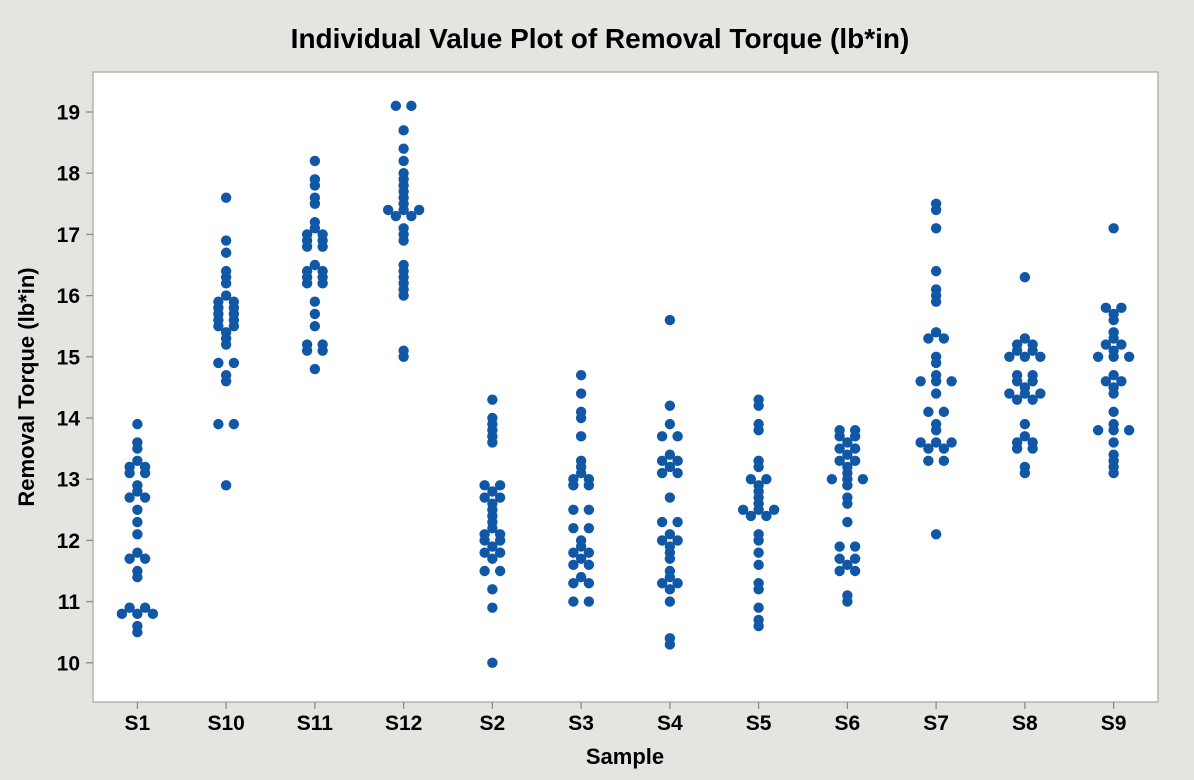 The height and width of the screenshot is (780, 1194). Describe the element at coordinates (936, 723) in the screenshot. I see `x-tick-label: S7` at that location.